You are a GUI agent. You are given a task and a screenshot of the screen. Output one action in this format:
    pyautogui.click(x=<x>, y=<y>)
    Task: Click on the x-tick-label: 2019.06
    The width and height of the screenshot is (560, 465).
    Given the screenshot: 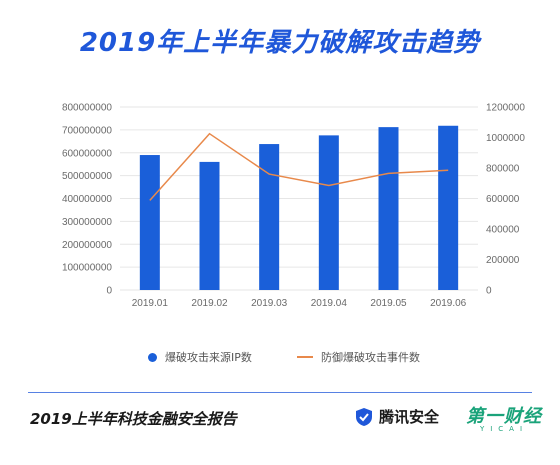 What is the action you would take?
    pyautogui.click(x=448, y=303)
    